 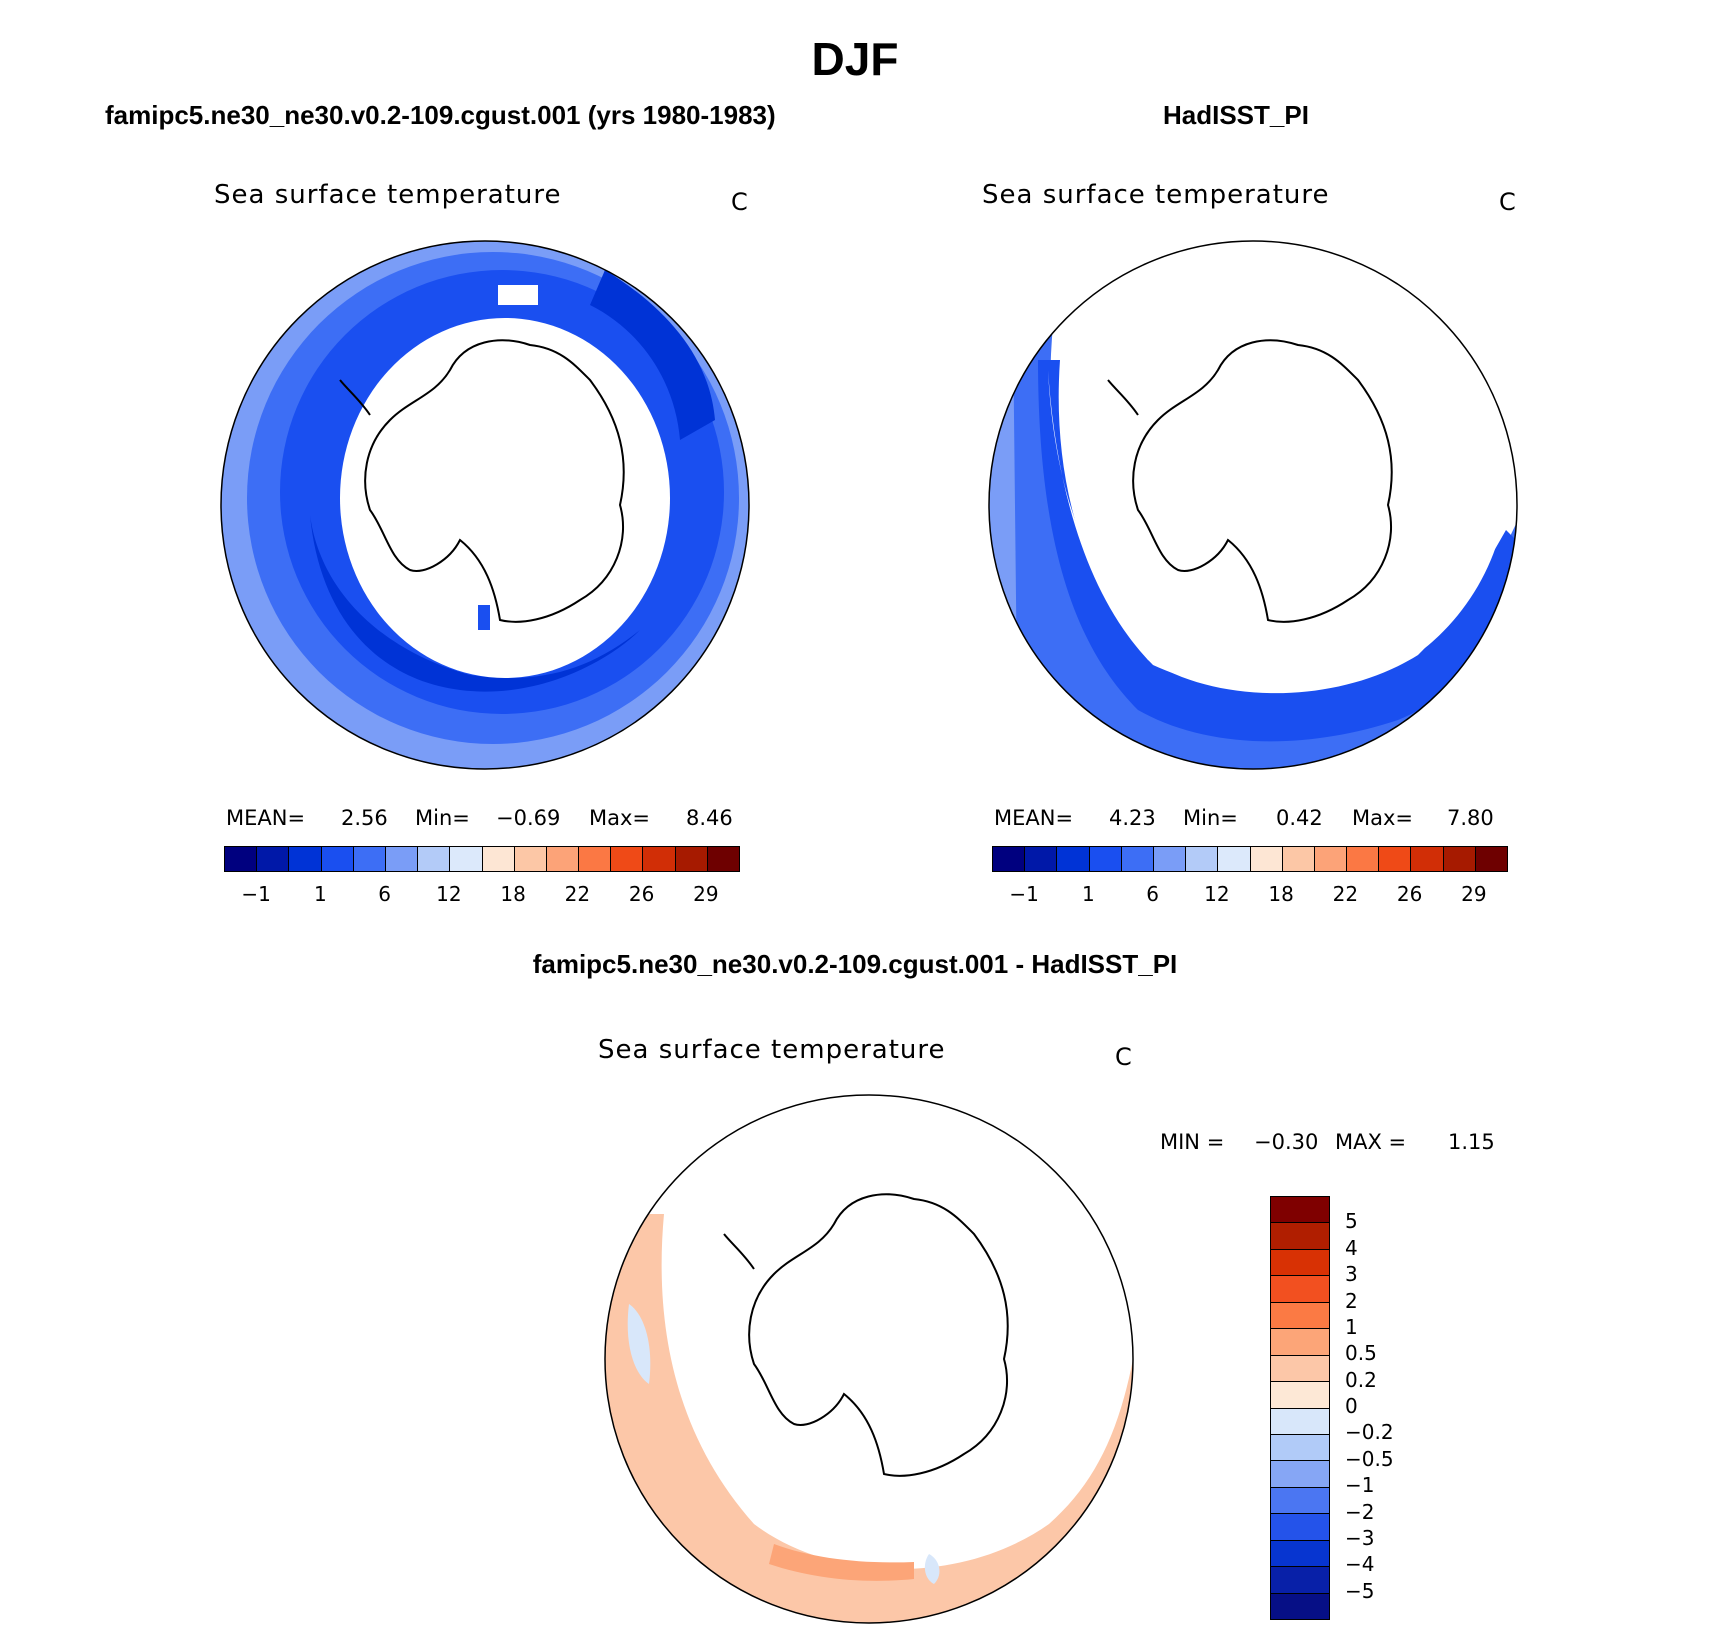 I want to click on sst-cold-band, so click(x=475, y=603).